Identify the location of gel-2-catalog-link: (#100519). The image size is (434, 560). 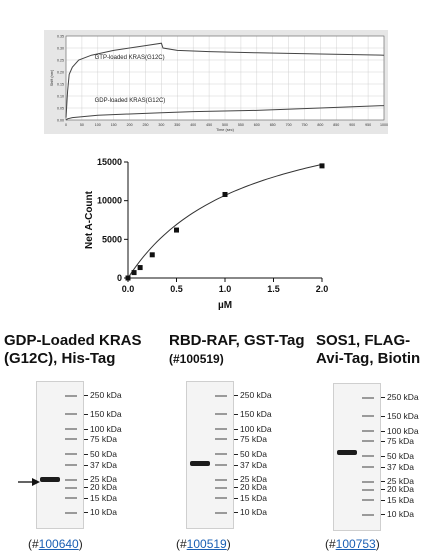
(203, 544).